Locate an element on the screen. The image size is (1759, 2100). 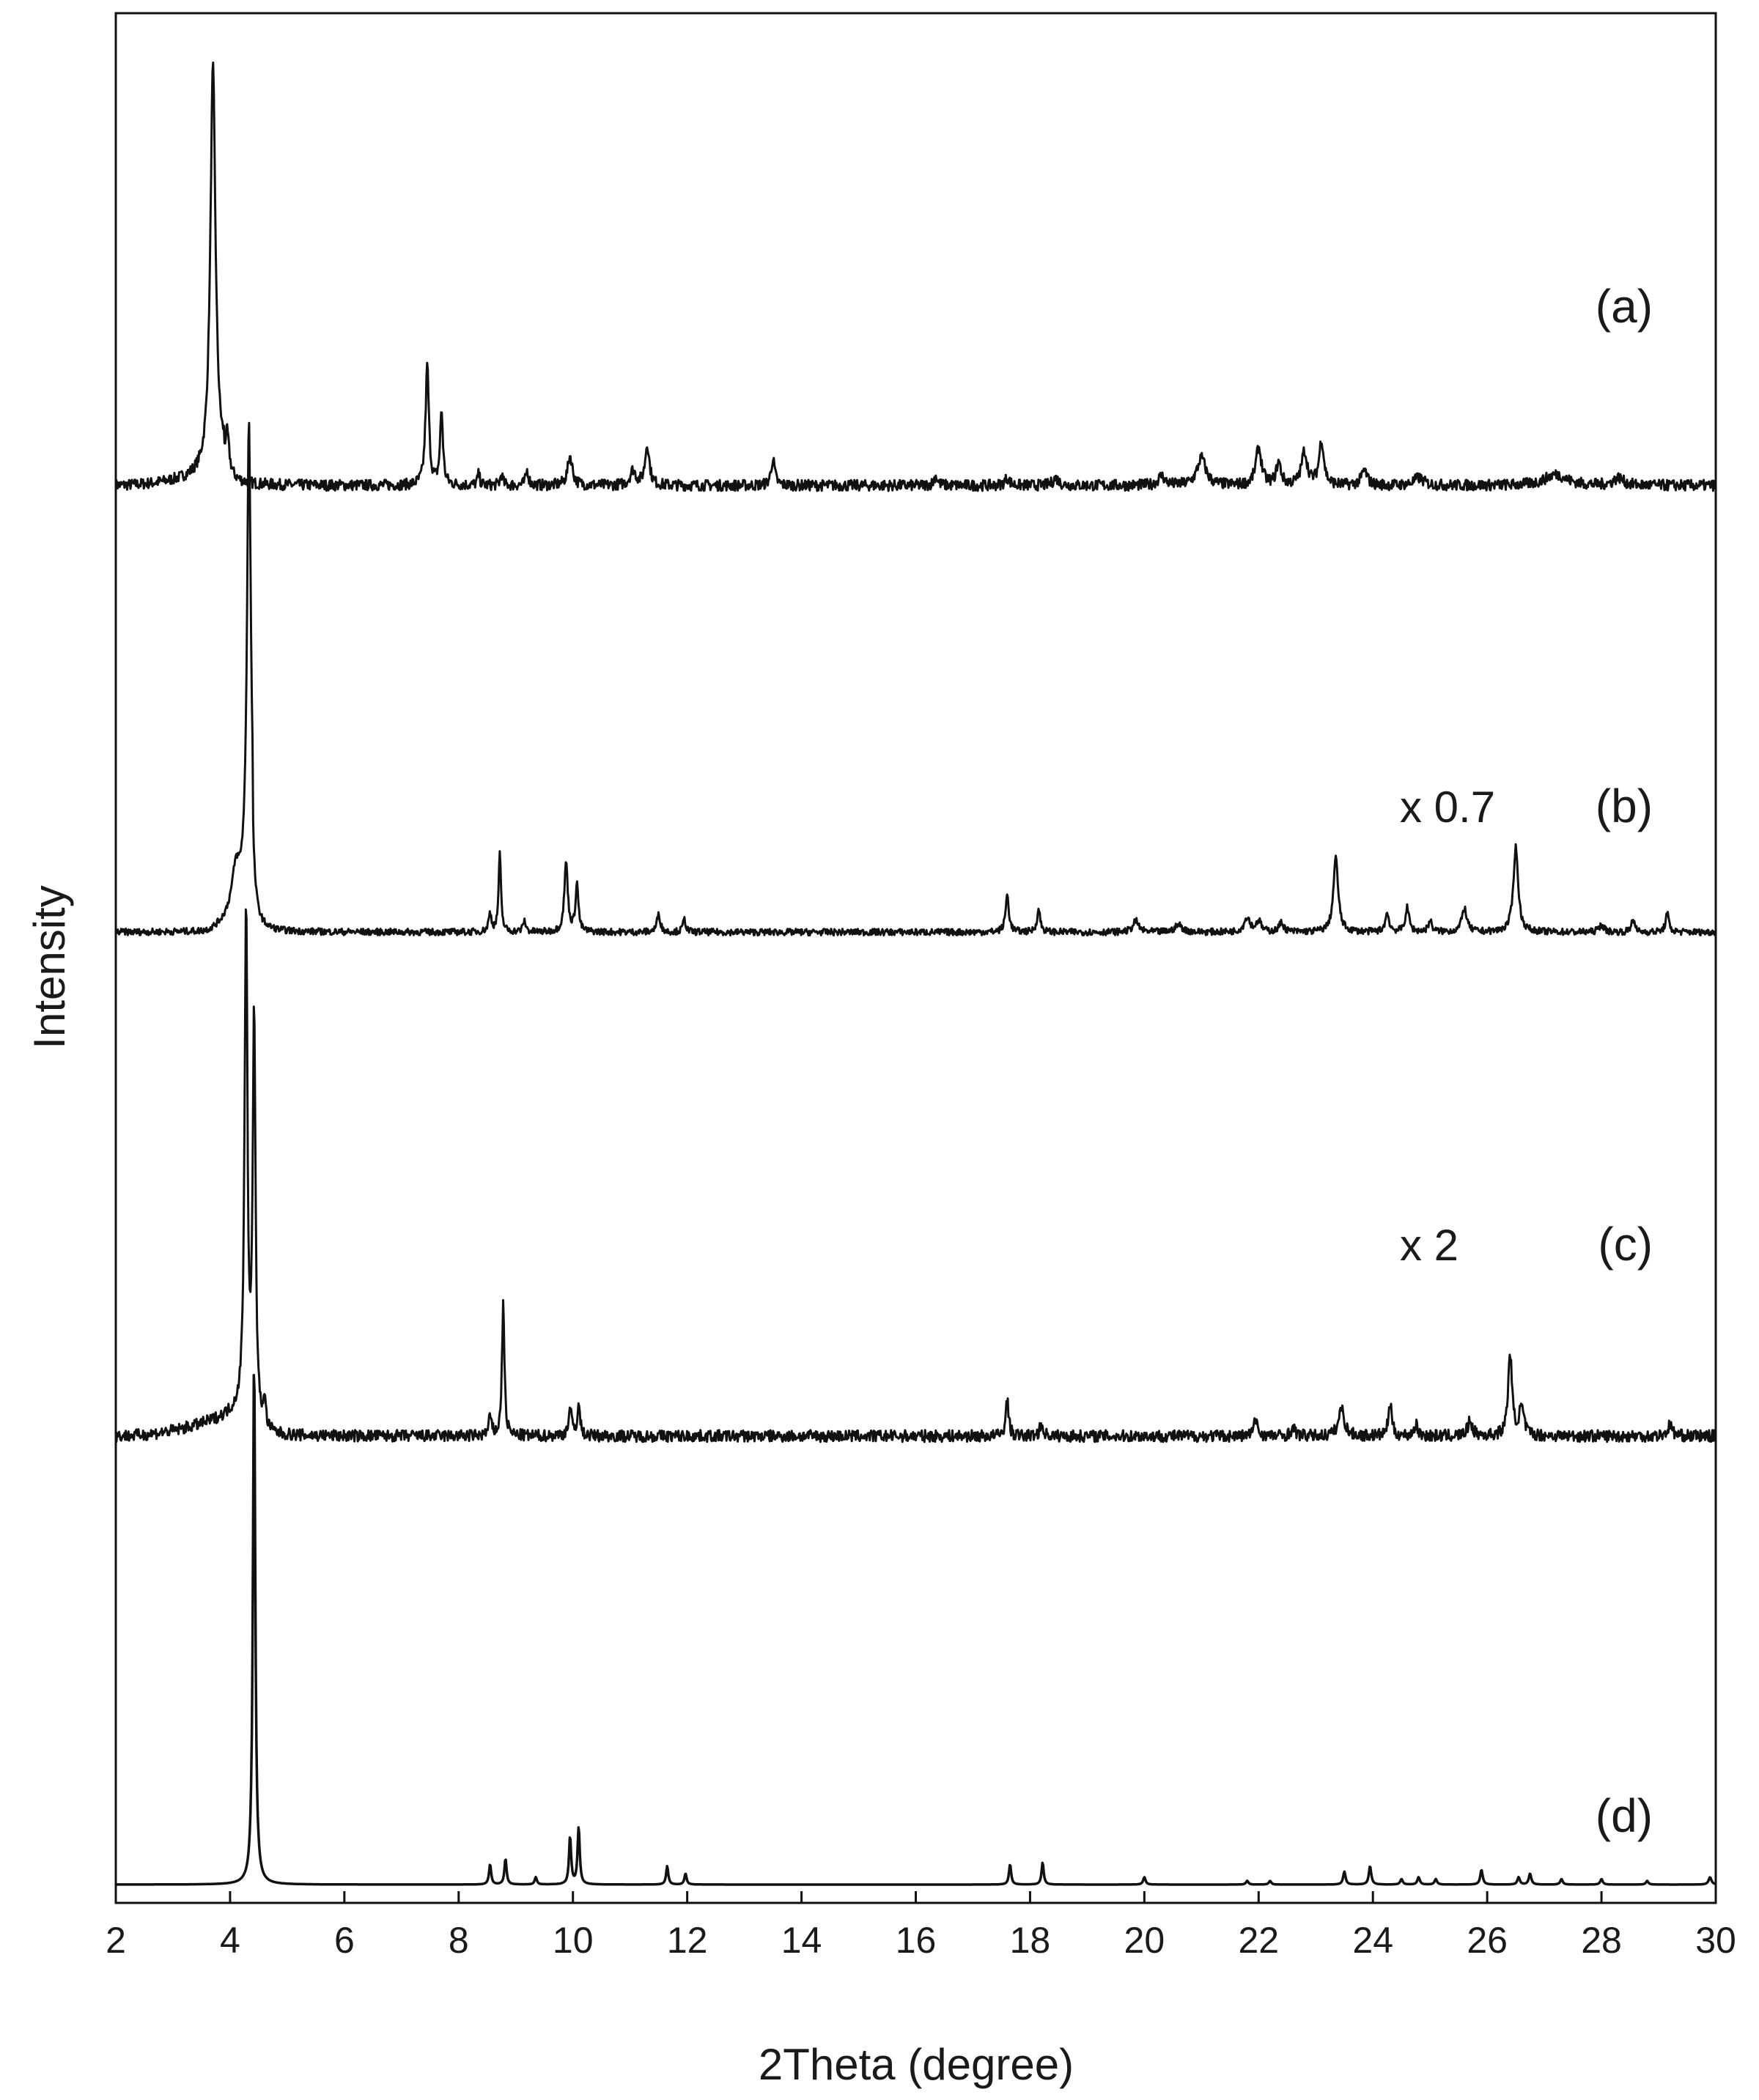
y-axis-label: Intensity is located at coordinates (49, 967).